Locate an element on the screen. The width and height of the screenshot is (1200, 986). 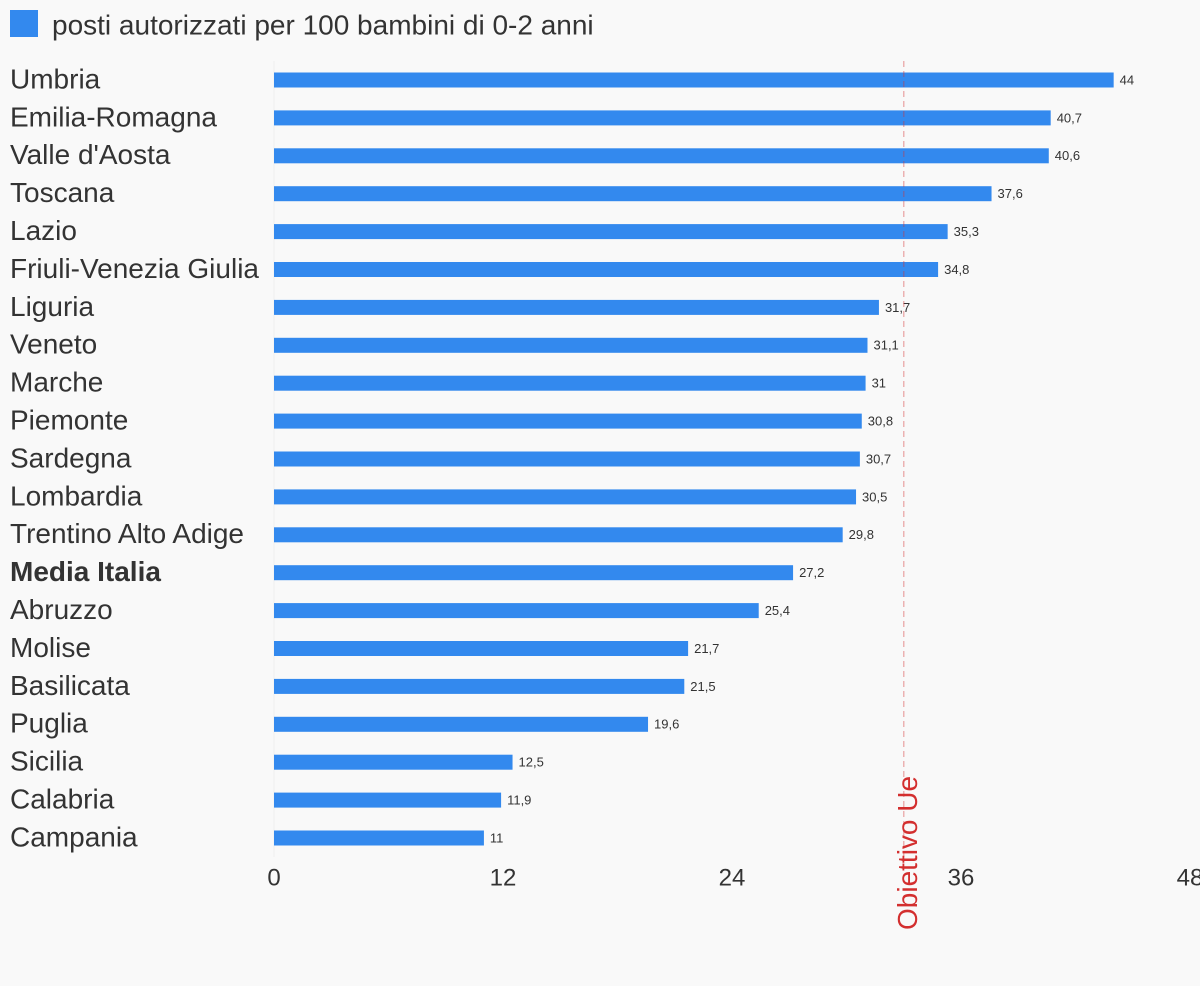
value-label: 40,6 is located at coordinates (1067, 155).